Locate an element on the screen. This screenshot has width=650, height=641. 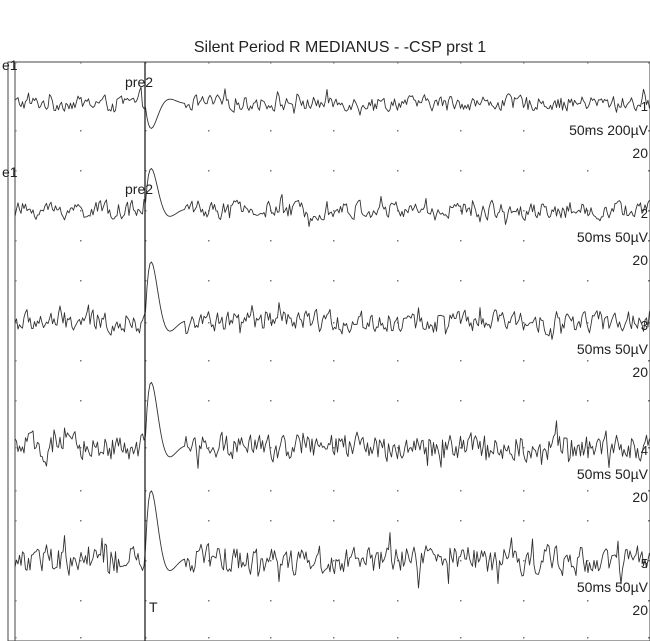
marker-pre2: pre2 is located at coordinates (139, 189).